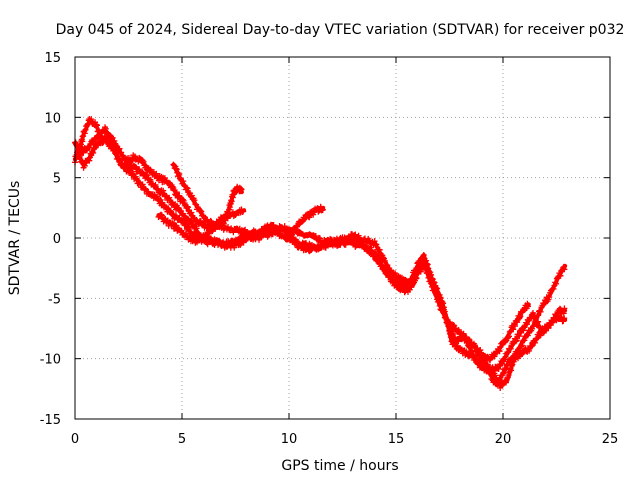 This screenshot has width=640, height=480. Describe the element at coordinates (54, 299) in the screenshot. I see `y-tick-label: -5` at that location.